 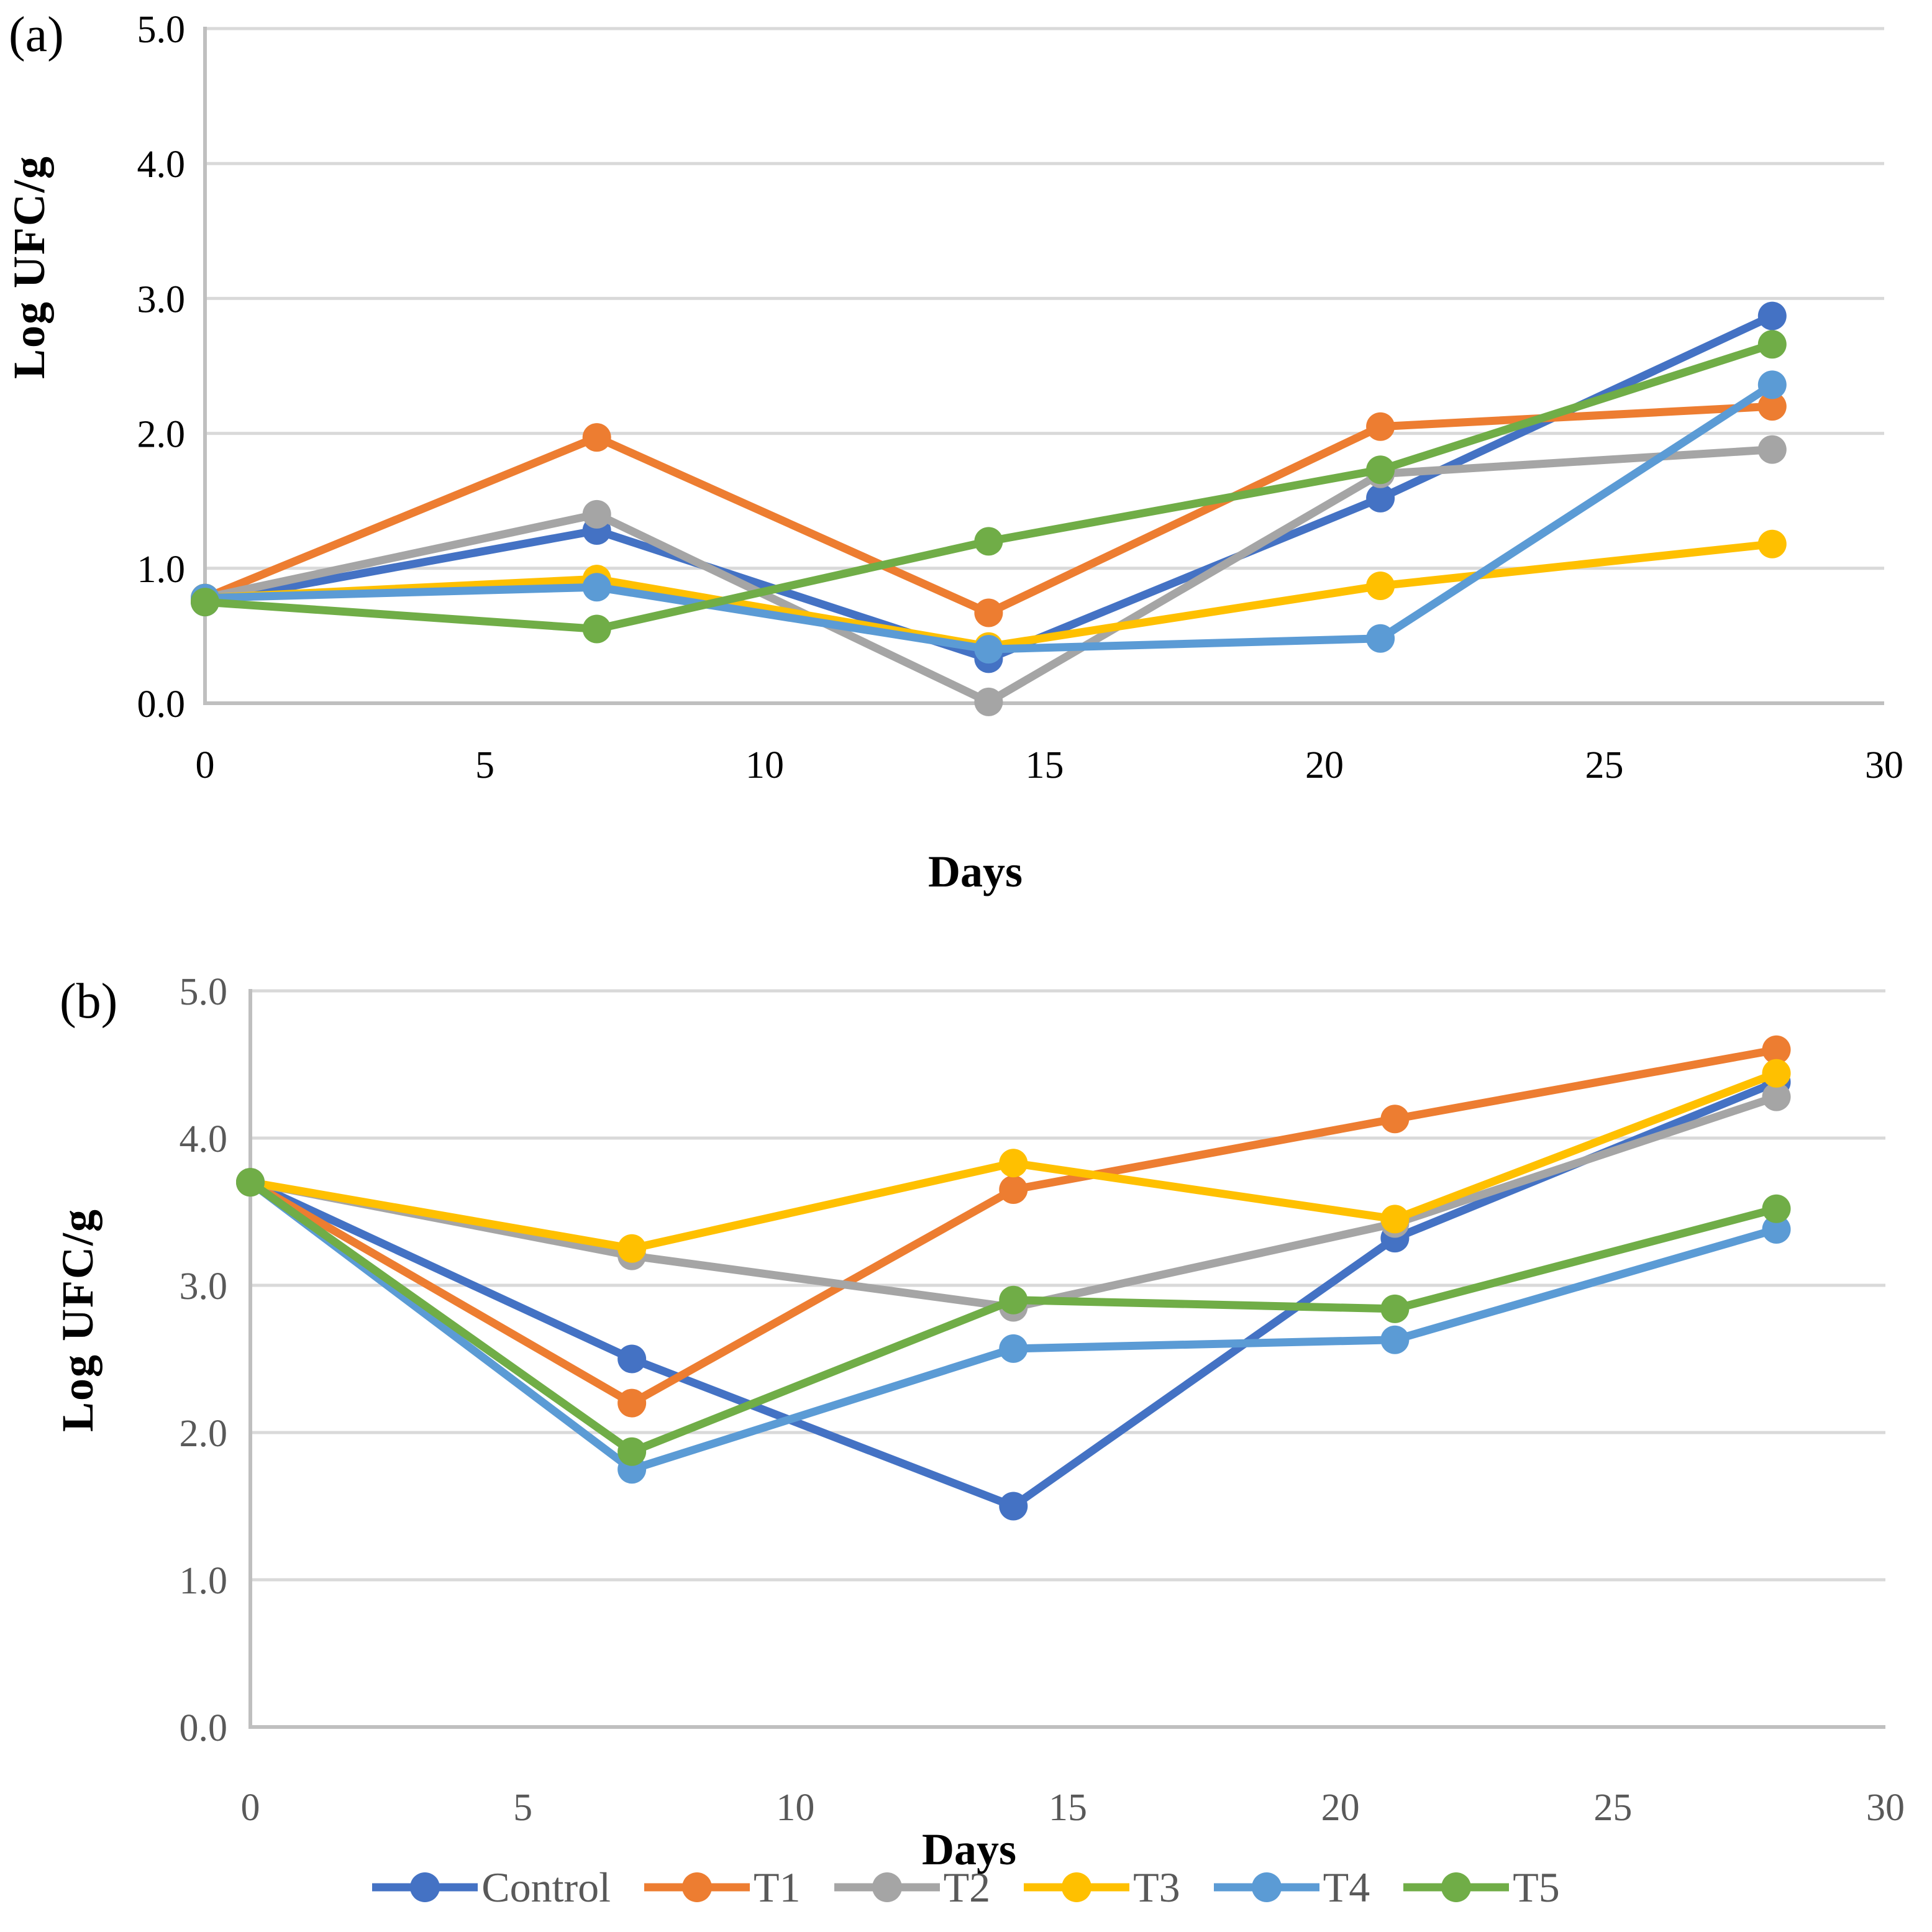 What do you see at coordinates (988, 701) in the screenshot?
I see `marker-a-T2-day14` at bounding box center [988, 701].